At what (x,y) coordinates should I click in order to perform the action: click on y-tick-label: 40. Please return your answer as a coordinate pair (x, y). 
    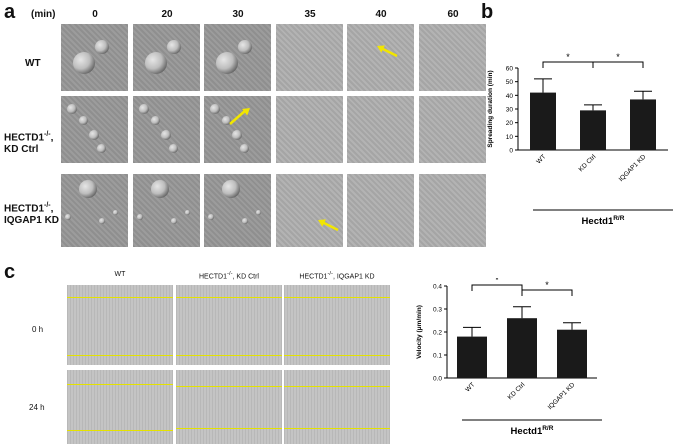
    Looking at the image, I should click on (510, 96).